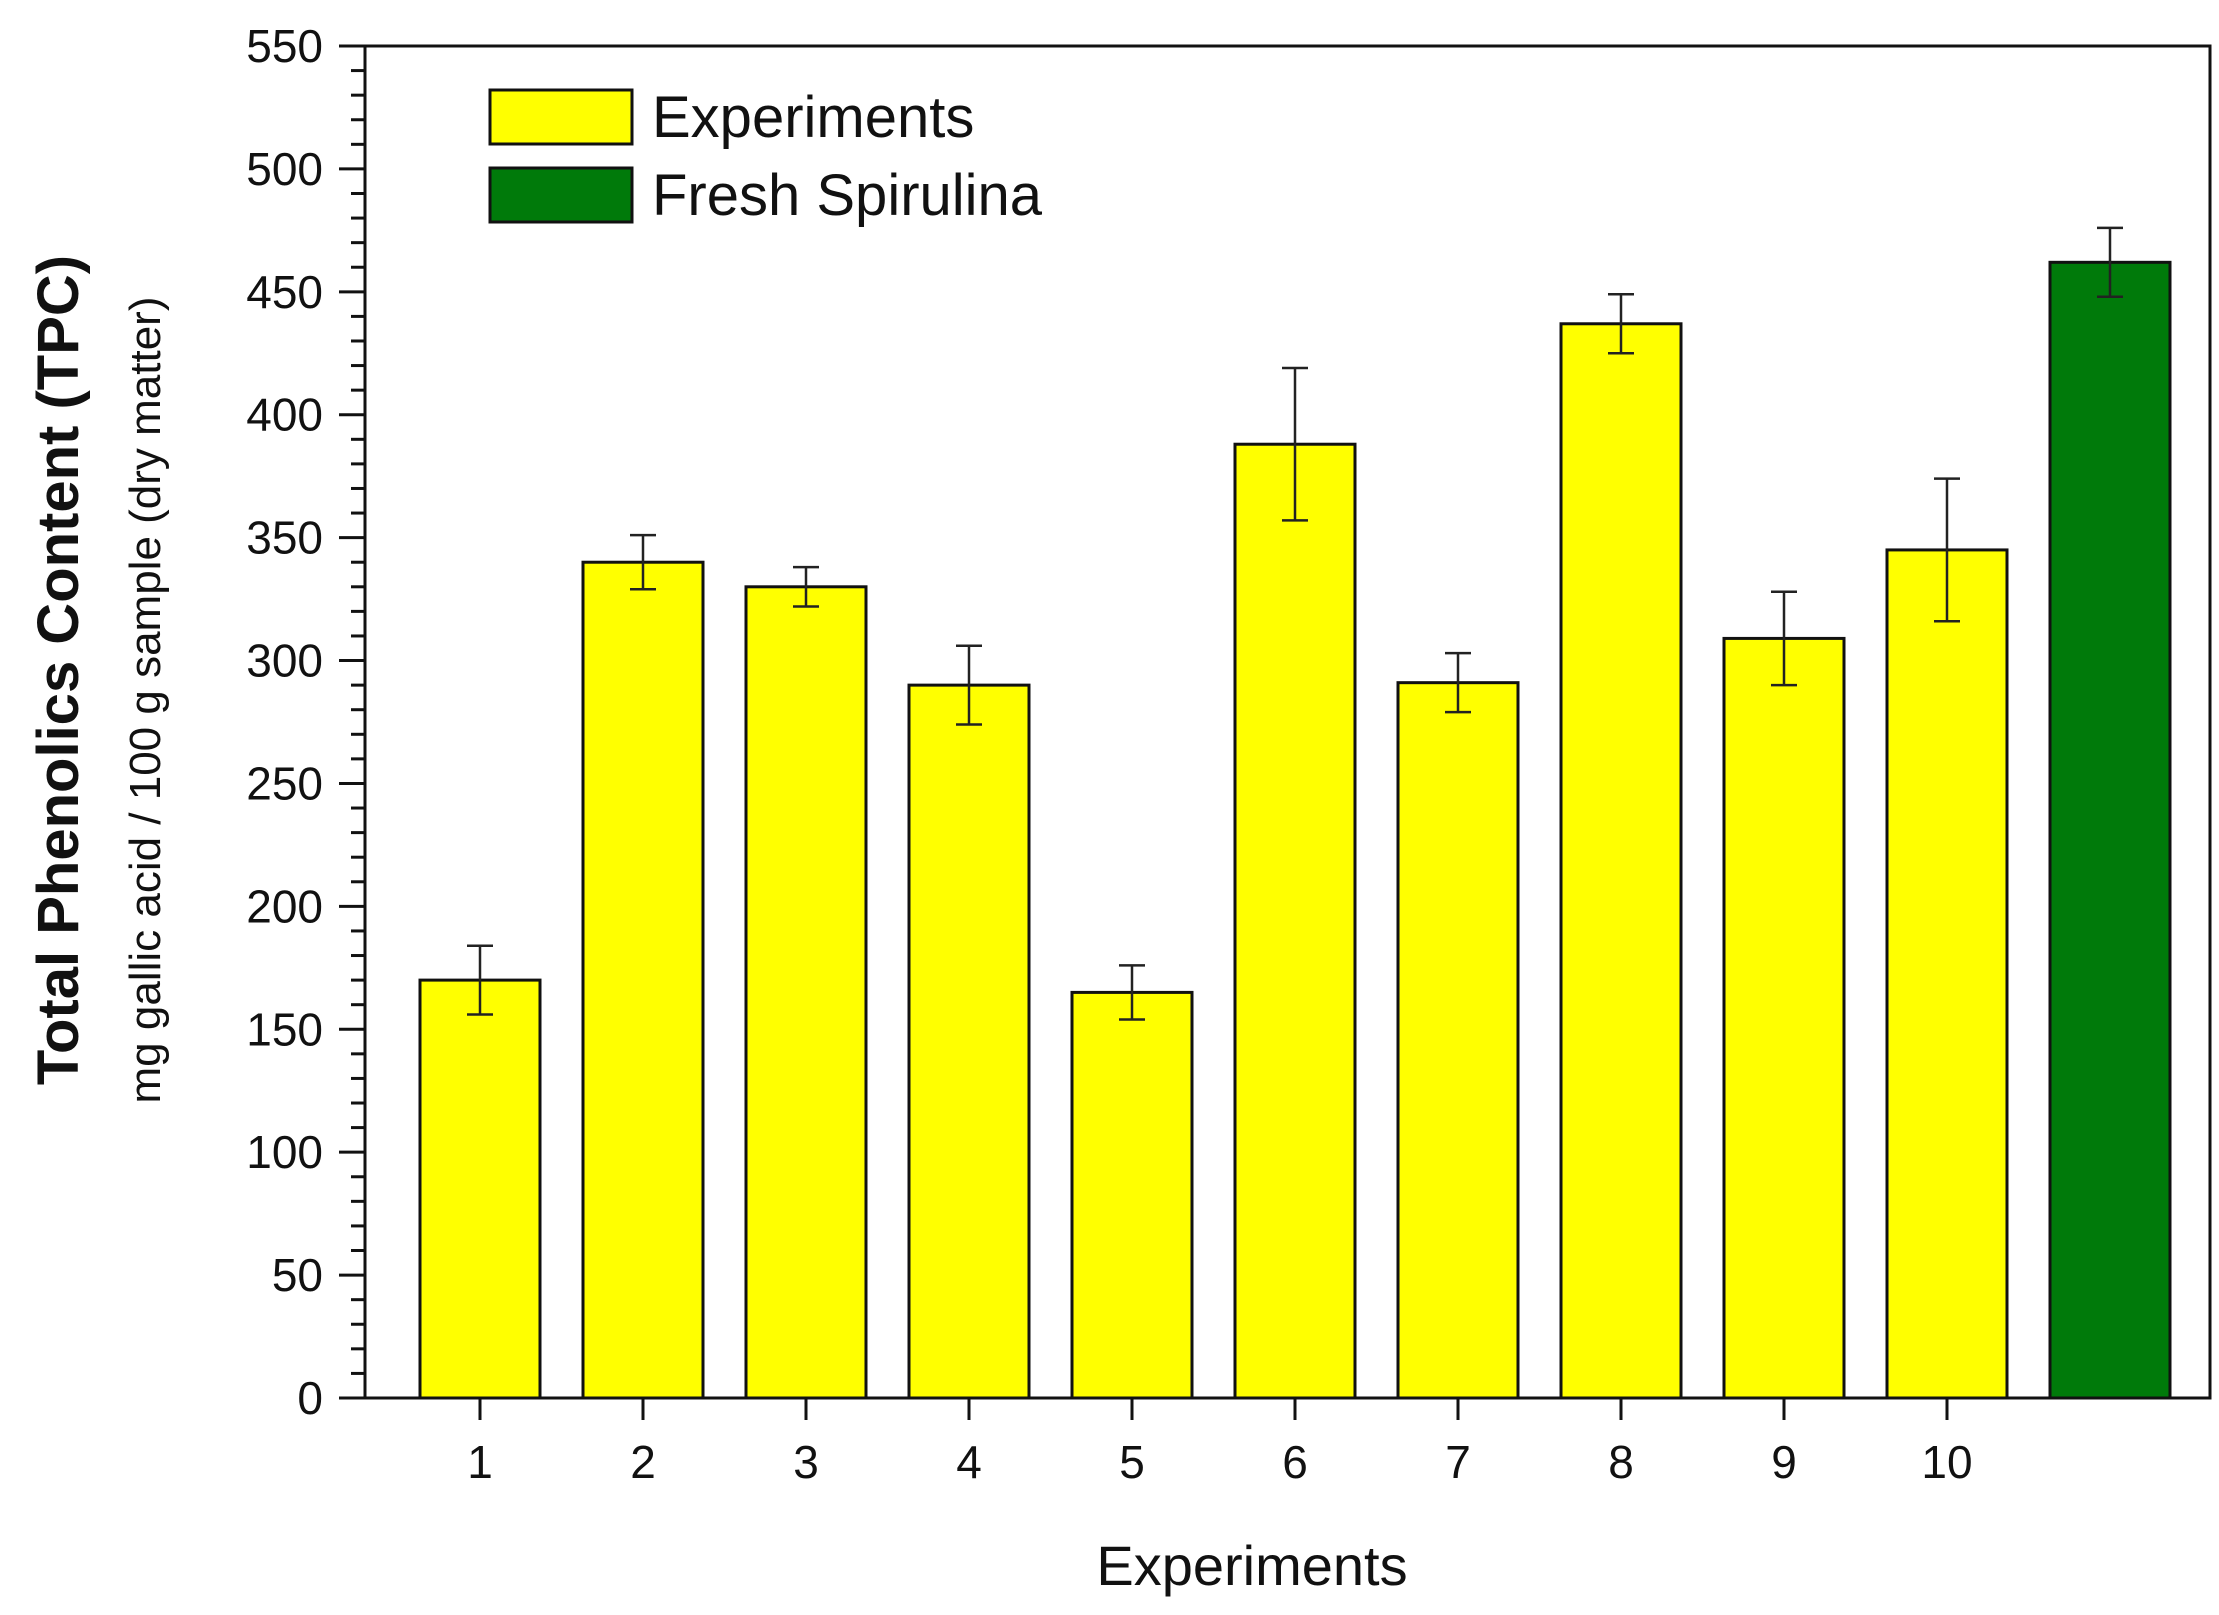  I want to click on x-tick-label-1: 1, so click(480, 1462).